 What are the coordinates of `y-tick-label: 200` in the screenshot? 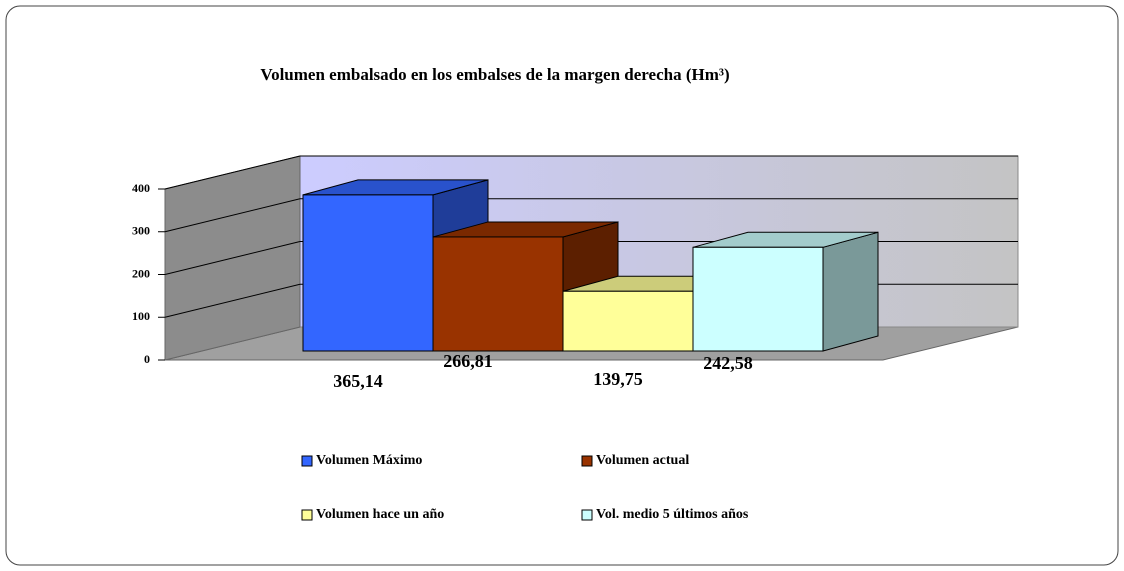 It's located at (141, 273).